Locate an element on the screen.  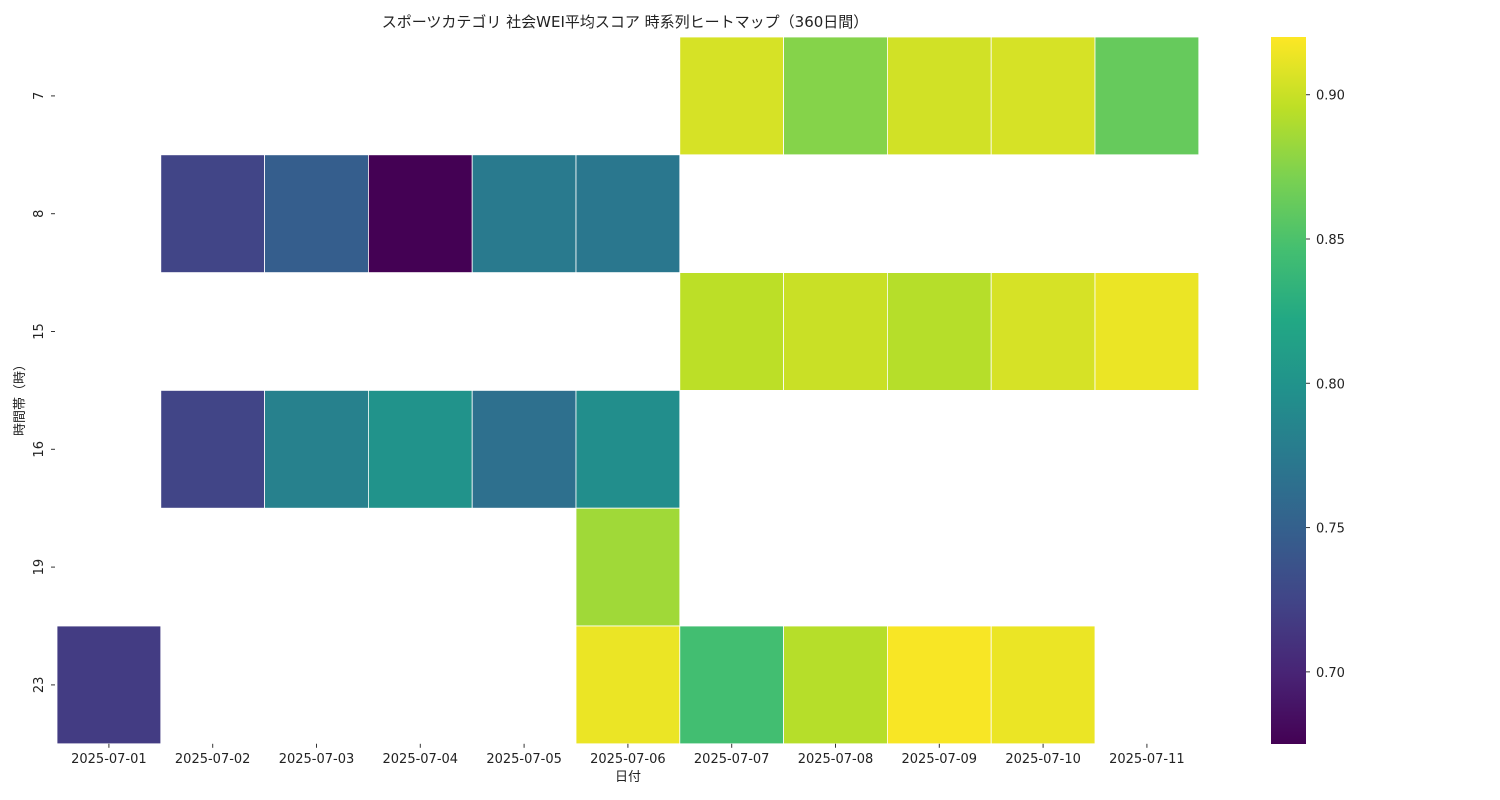
y-tick-label: 23 is located at coordinates (39, 685).